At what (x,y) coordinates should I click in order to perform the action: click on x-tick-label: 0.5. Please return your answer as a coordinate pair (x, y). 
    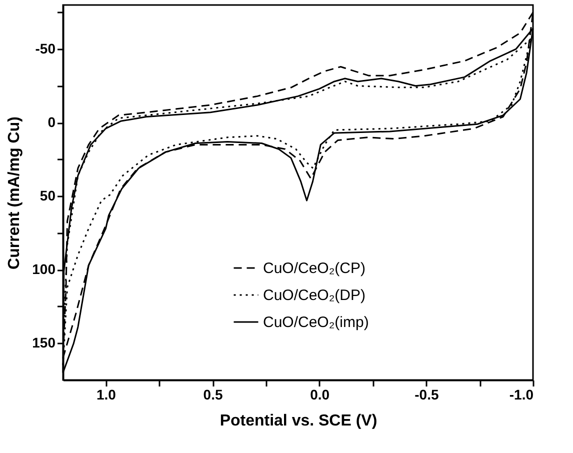
    Looking at the image, I should click on (213, 394).